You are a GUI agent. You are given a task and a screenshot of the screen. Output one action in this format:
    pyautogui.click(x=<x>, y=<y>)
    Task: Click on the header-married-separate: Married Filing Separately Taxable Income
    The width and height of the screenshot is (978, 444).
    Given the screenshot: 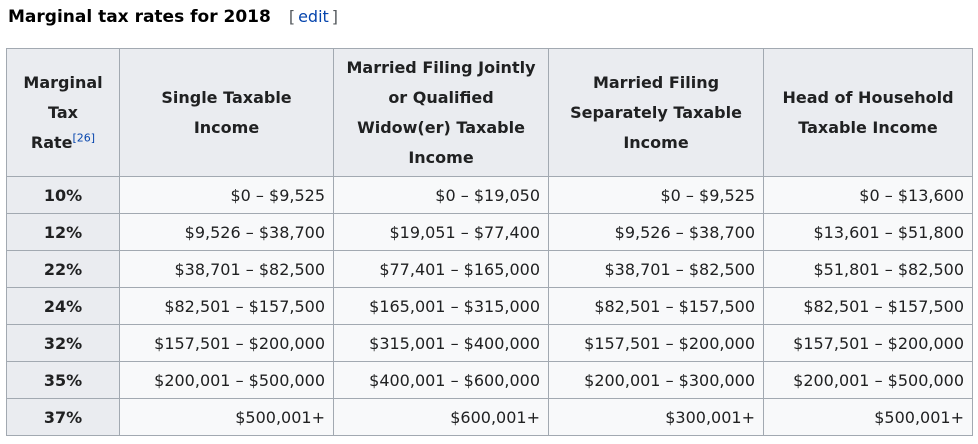 What is the action you would take?
    pyautogui.click(x=656, y=112)
    